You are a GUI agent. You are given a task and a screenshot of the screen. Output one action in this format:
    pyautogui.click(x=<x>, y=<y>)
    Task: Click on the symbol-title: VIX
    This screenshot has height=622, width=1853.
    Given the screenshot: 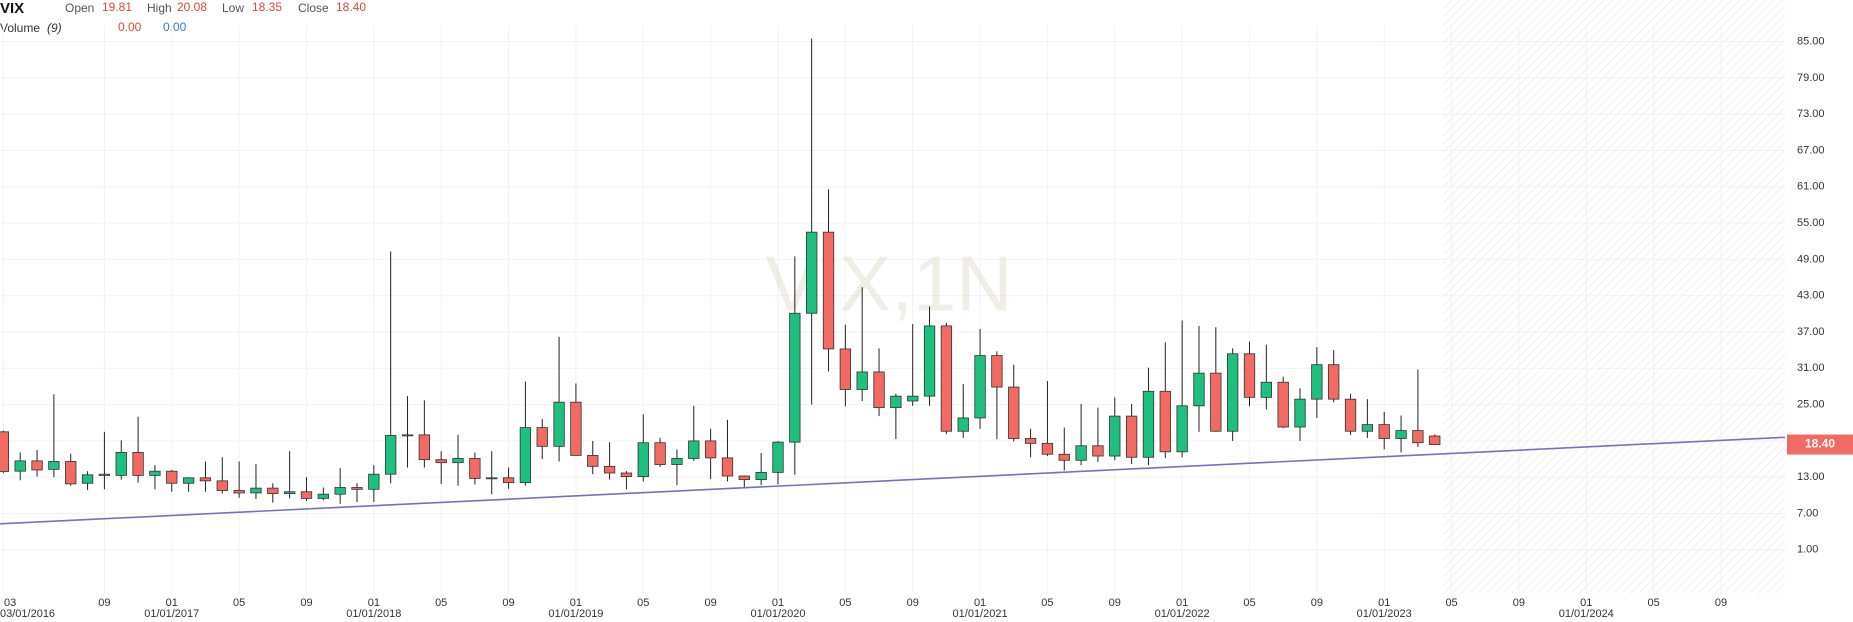 What is the action you would take?
    pyautogui.click(x=12, y=8)
    